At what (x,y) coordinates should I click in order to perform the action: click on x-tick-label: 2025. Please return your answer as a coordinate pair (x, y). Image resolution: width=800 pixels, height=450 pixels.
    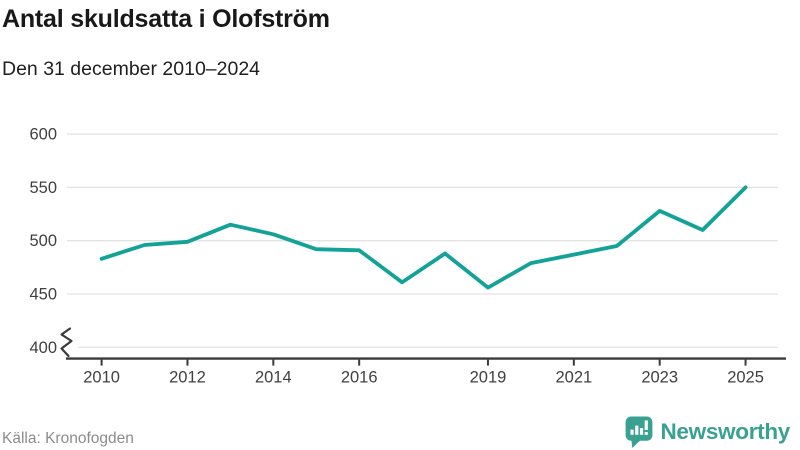
    Looking at the image, I should click on (745, 378).